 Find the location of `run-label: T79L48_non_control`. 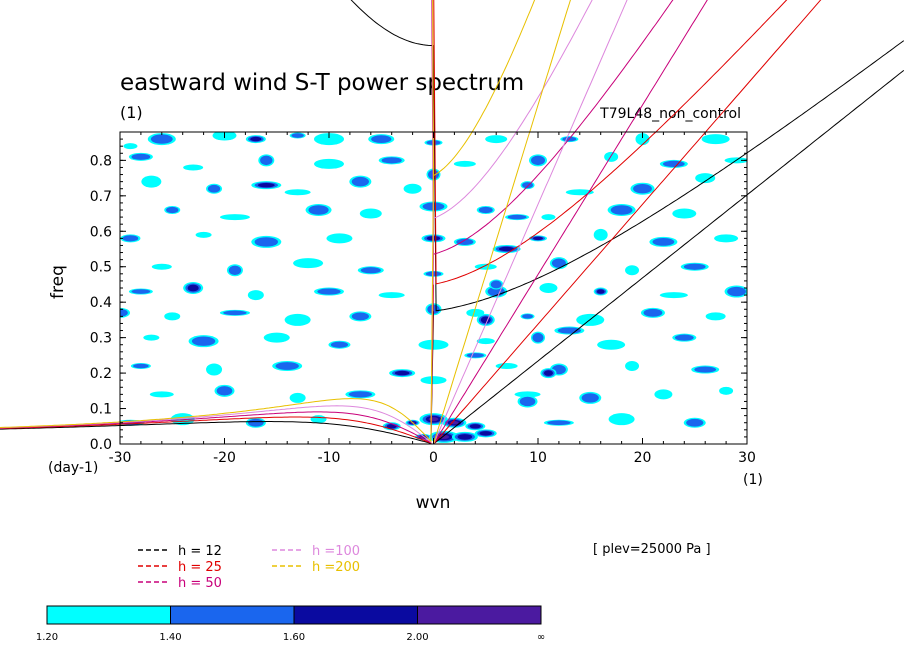

run-label: T79L48_non_control is located at coordinates (670, 114).